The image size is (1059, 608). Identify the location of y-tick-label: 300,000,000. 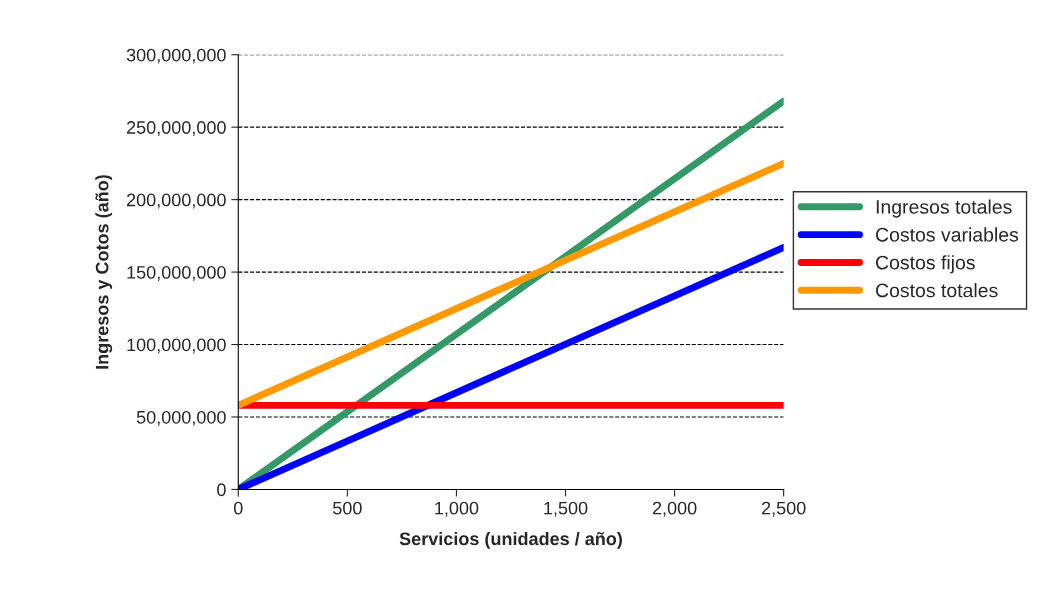
(176, 56).